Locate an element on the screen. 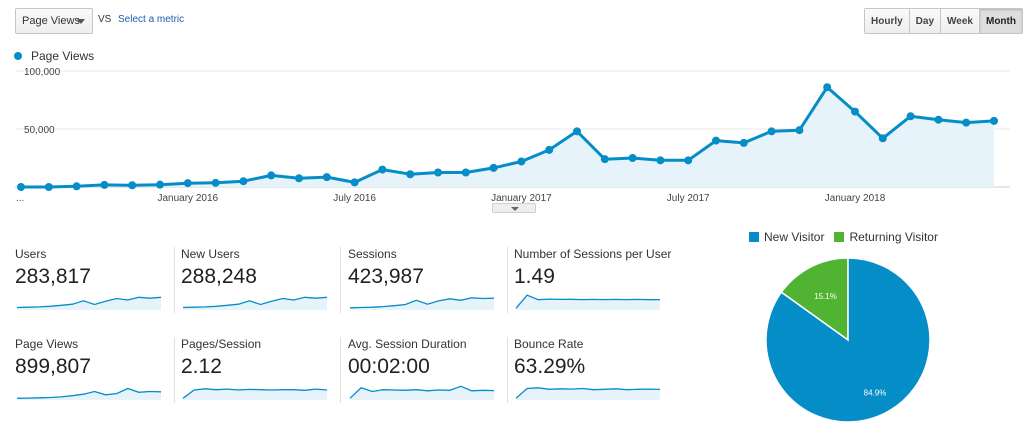 The width and height of the screenshot is (1024, 432). metric-label: Number of Sessions per User is located at coordinates (593, 254).